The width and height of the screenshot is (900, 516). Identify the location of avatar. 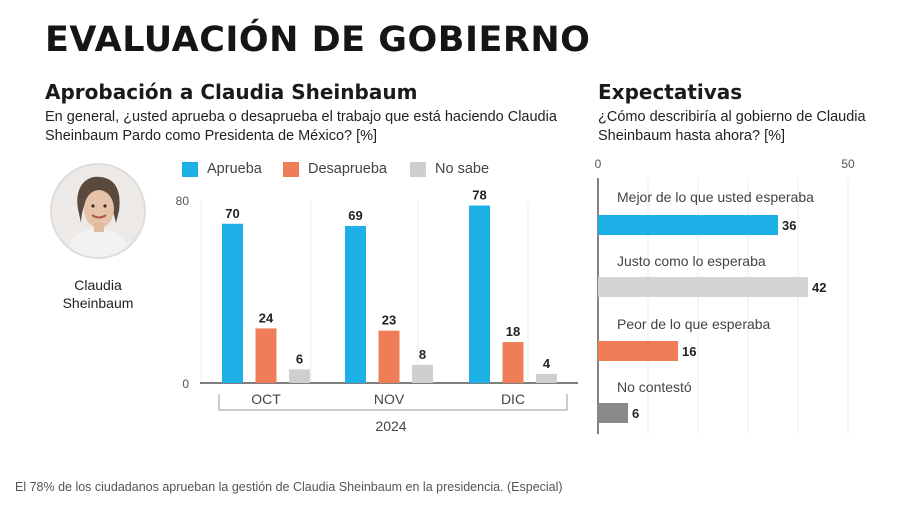
(98, 211).